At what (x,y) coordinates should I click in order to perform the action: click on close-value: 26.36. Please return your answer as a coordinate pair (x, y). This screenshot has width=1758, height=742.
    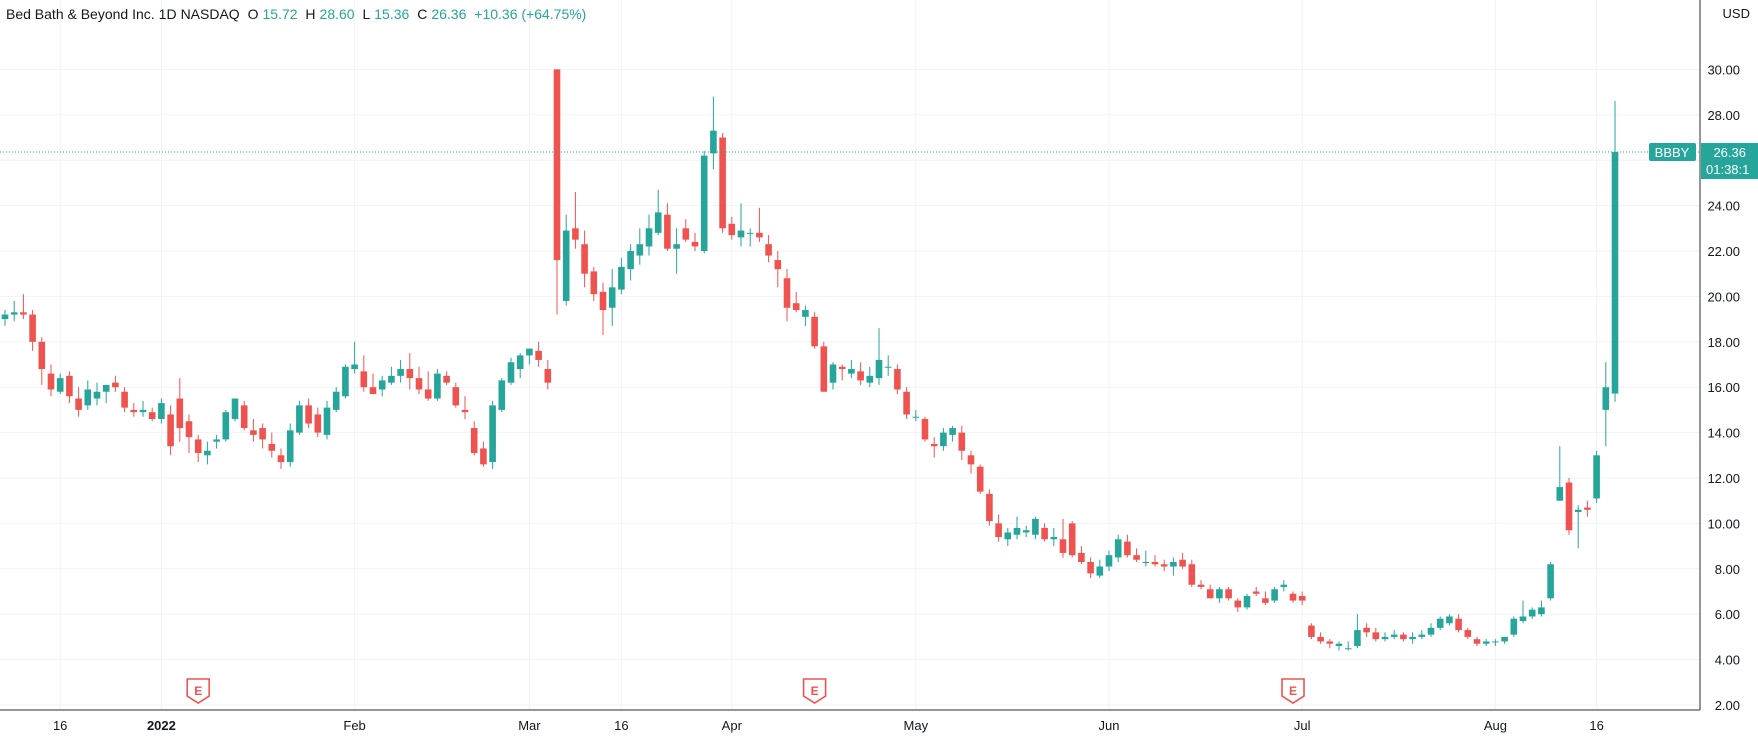
    Looking at the image, I should click on (449, 14).